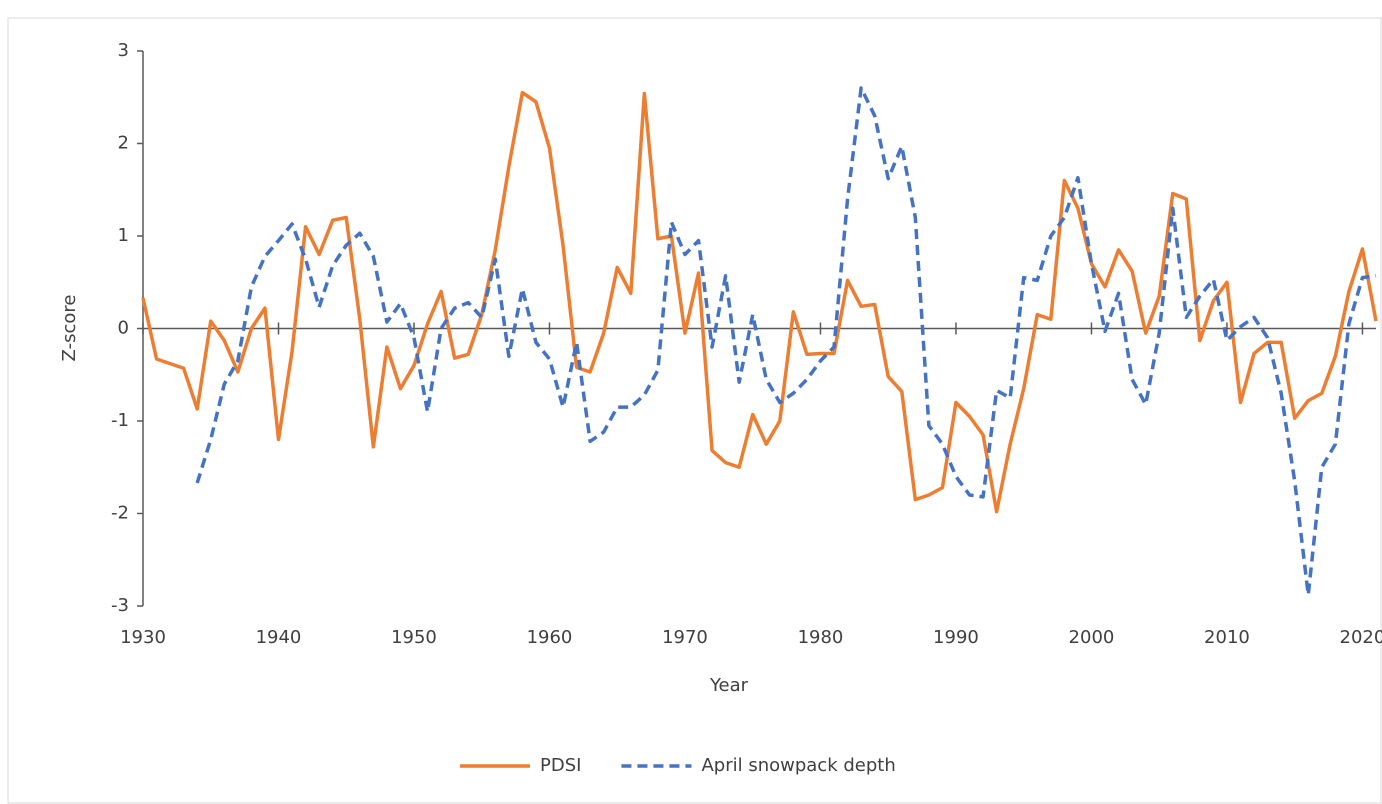 This screenshot has width=1382, height=804. Describe the element at coordinates (798, 765) in the screenshot. I see `legend-label: April snowpack depth` at that location.